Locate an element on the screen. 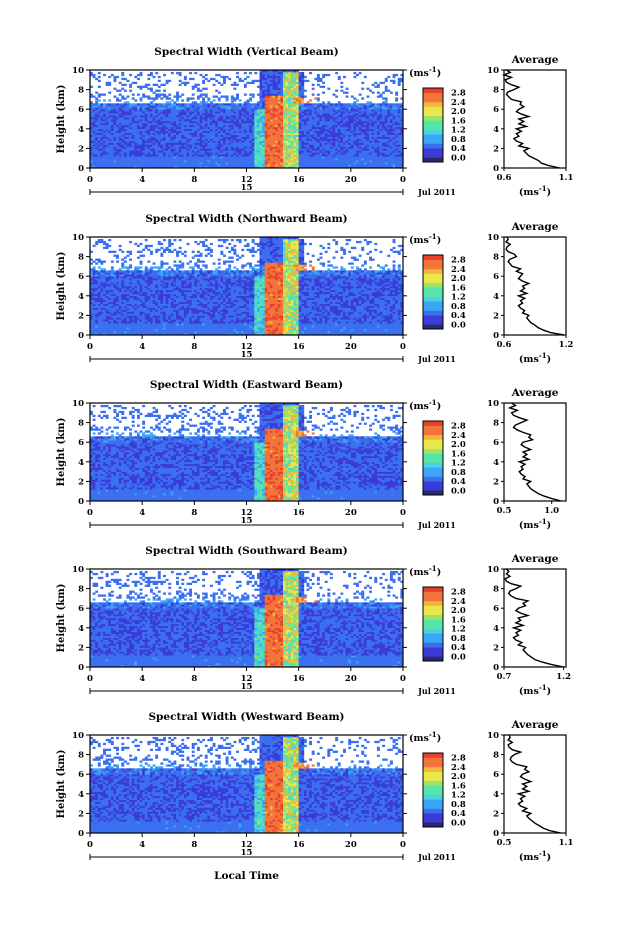 This screenshot has width=621, height=929. panel-title: Spectral Width (Vertical Beam) is located at coordinates (246, 52).